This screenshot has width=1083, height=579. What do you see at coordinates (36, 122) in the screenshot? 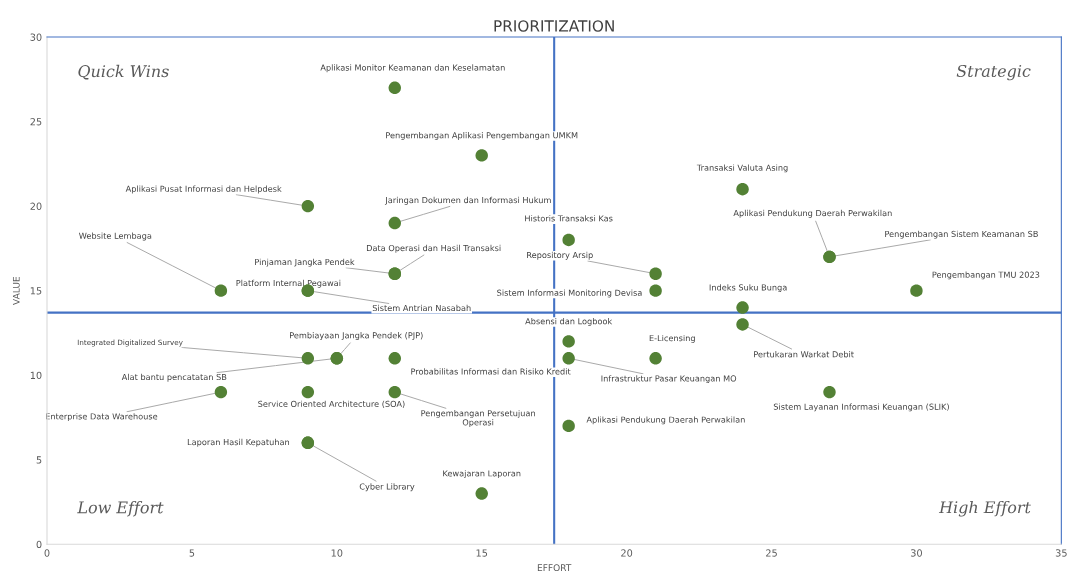
I see `y-tick-label: 25` at bounding box center [36, 122].